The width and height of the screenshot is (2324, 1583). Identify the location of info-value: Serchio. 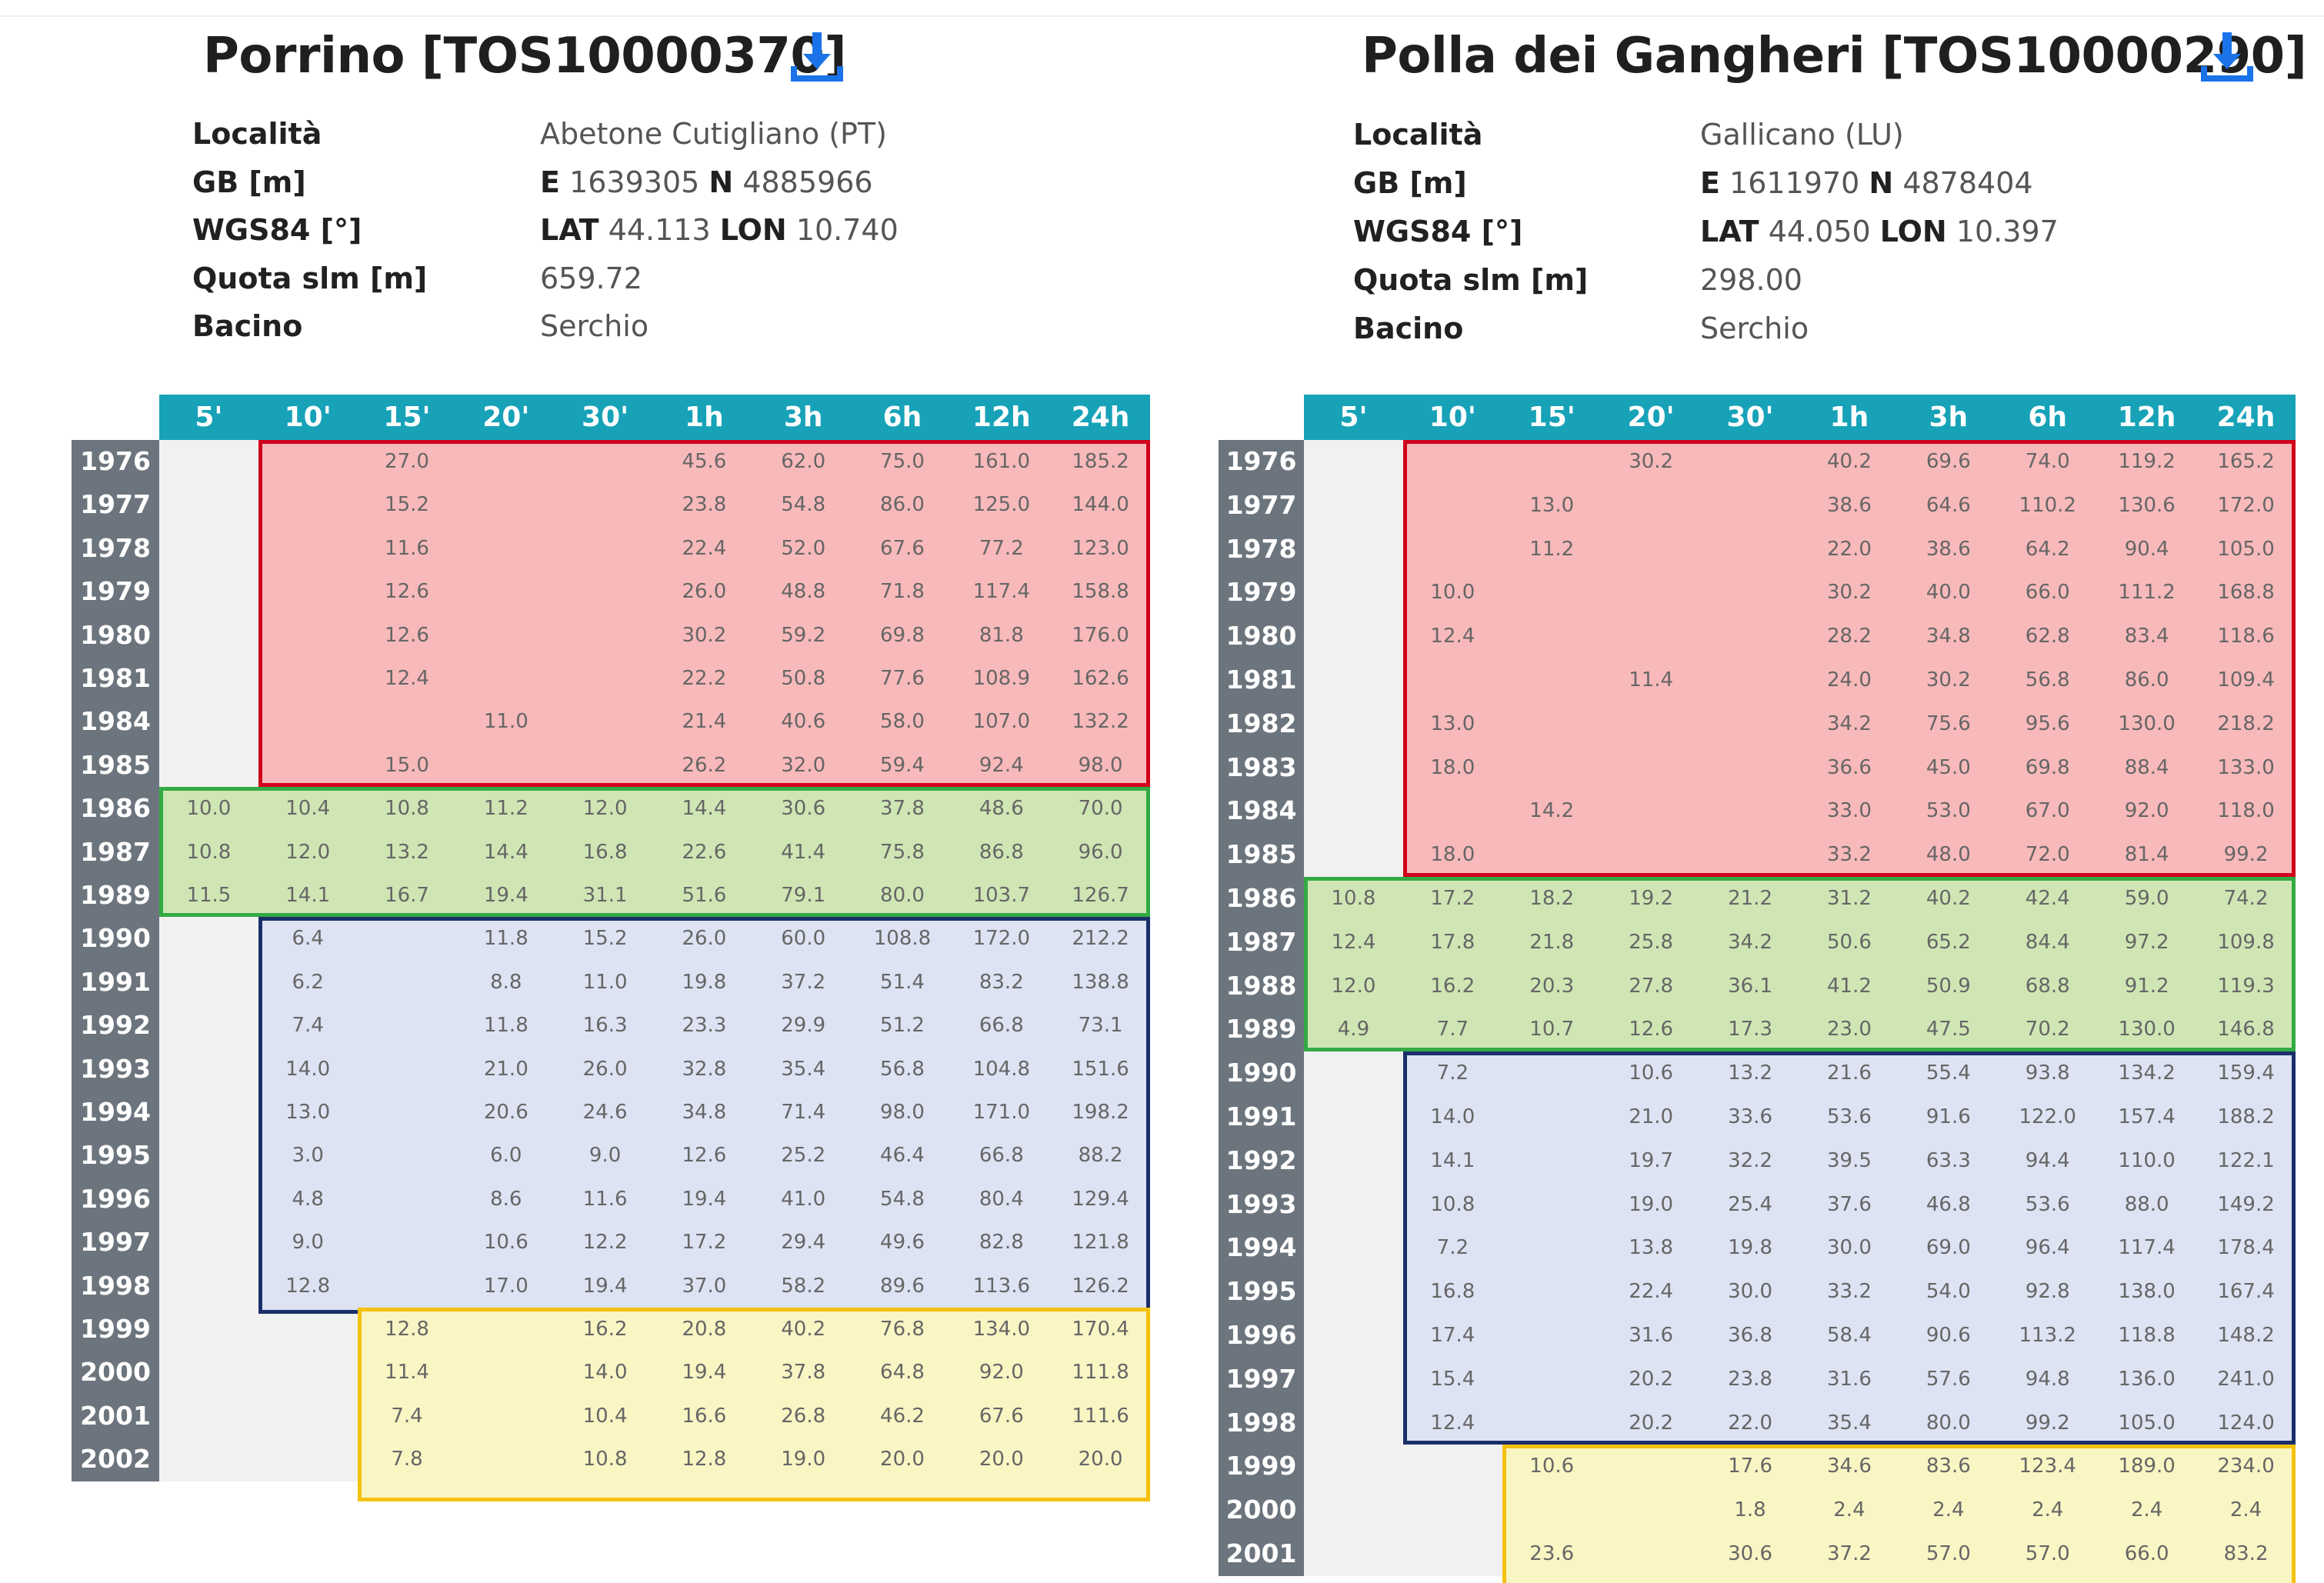
(594, 326).